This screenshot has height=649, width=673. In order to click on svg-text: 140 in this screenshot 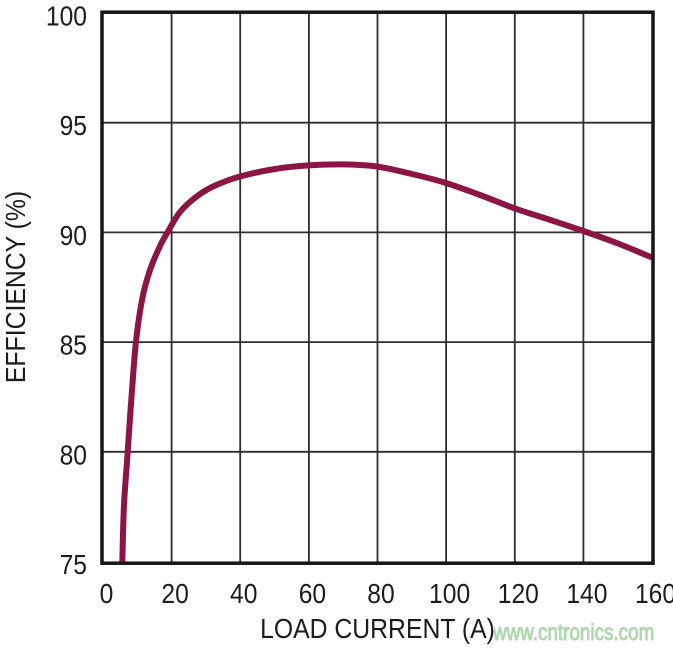, I will do `click(586, 594)`.